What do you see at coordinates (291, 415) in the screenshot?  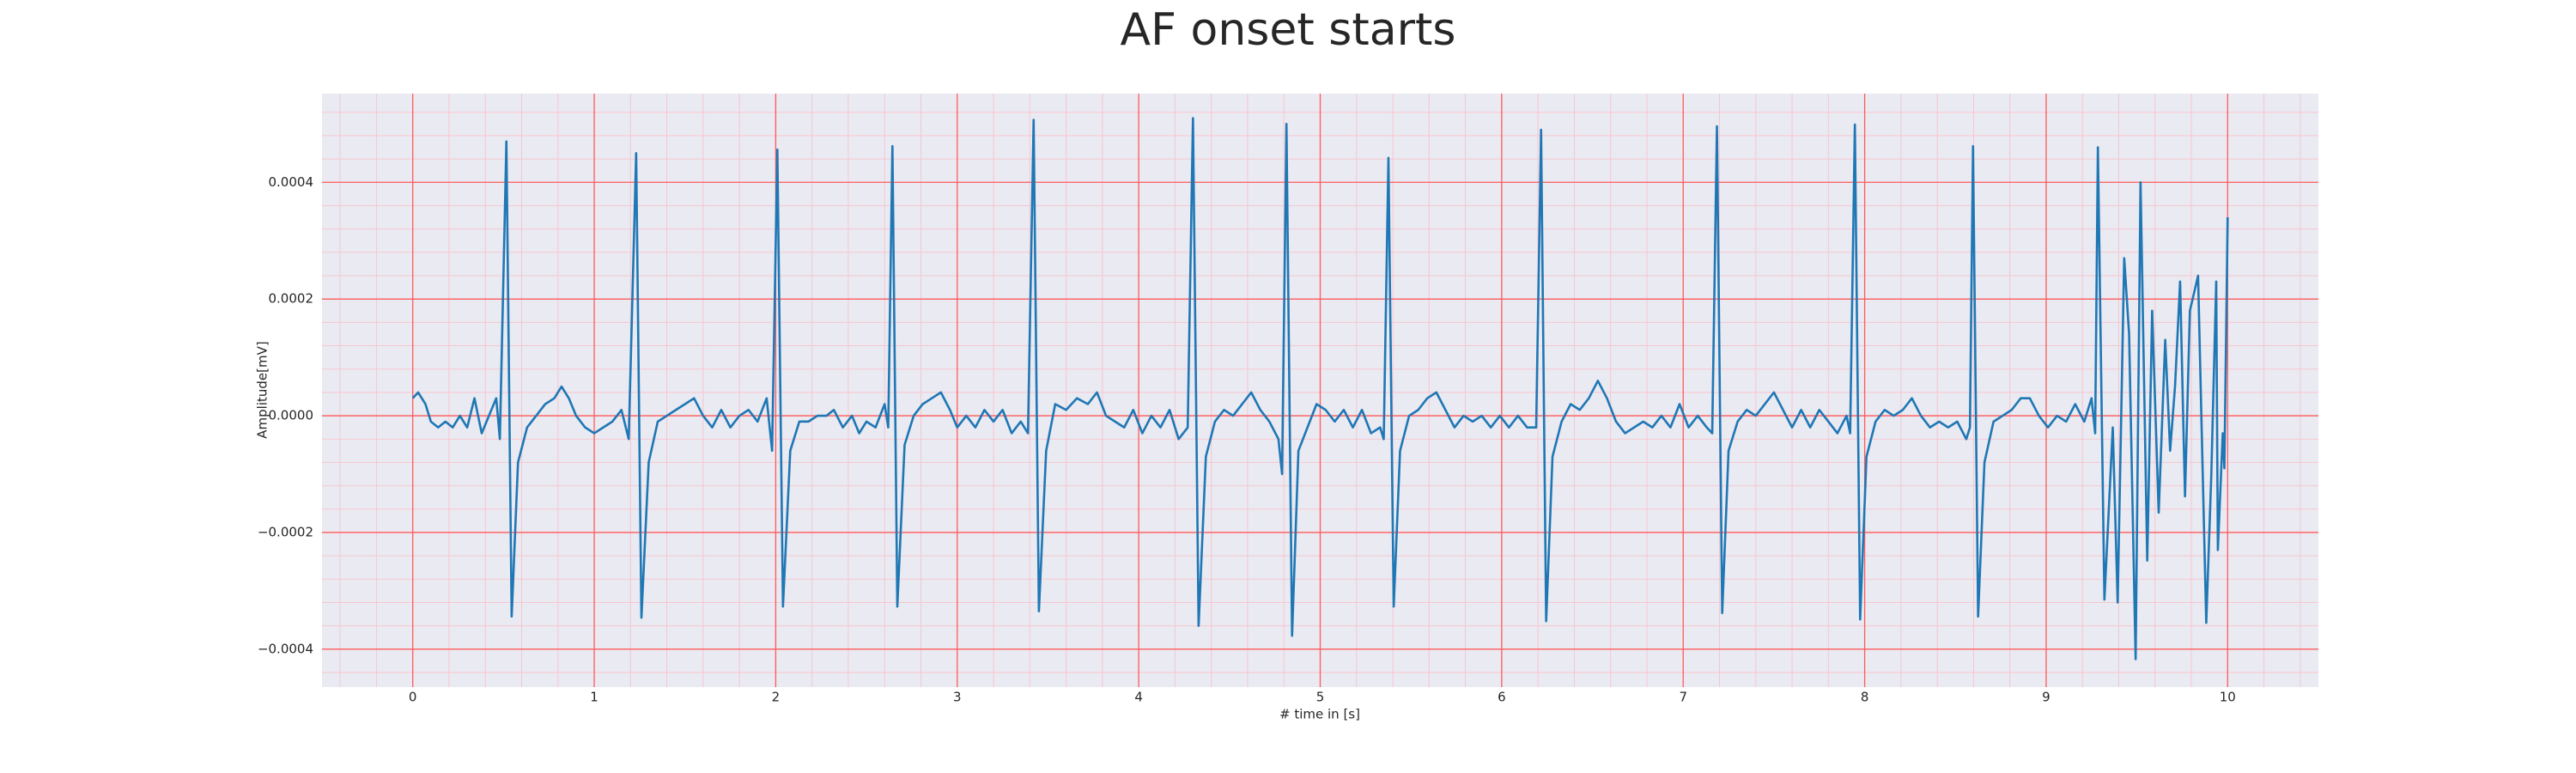 I see `y-tick-label: 0.0000` at bounding box center [291, 415].